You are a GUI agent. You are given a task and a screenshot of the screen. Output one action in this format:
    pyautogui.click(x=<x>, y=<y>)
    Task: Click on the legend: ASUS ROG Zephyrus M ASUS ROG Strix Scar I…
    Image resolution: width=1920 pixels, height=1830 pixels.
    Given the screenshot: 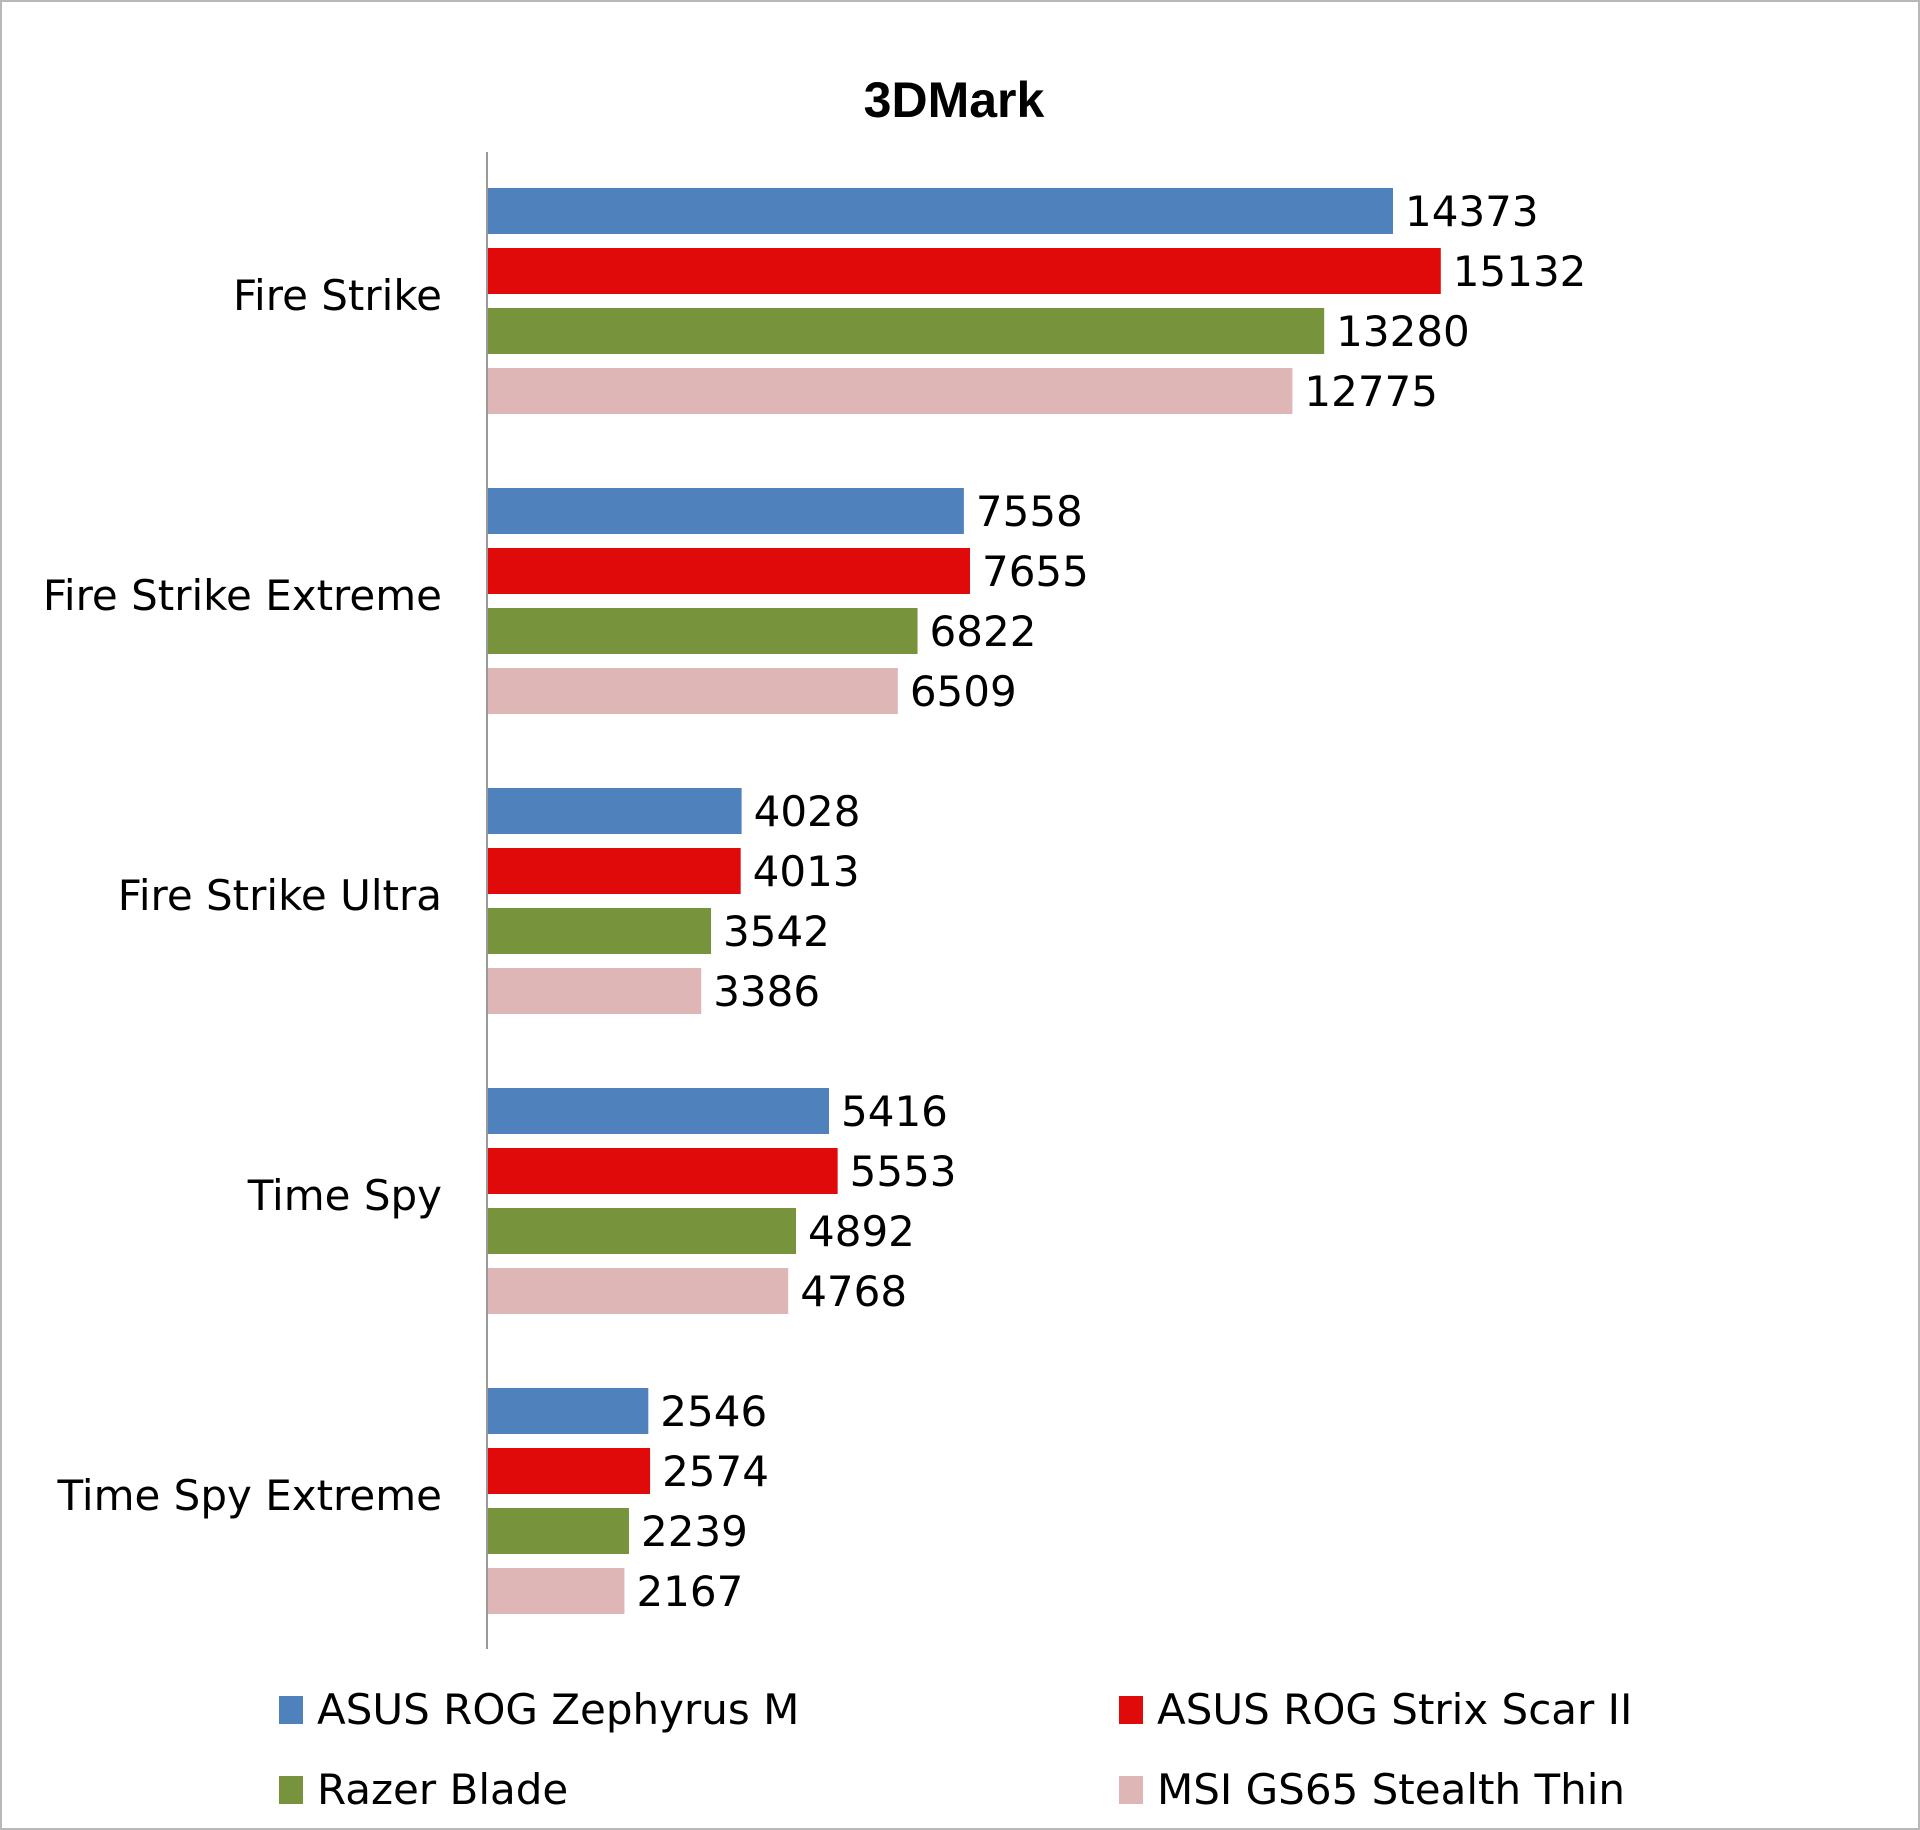 What is the action you would take?
    pyautogui.click(x=955, y=1749)
    